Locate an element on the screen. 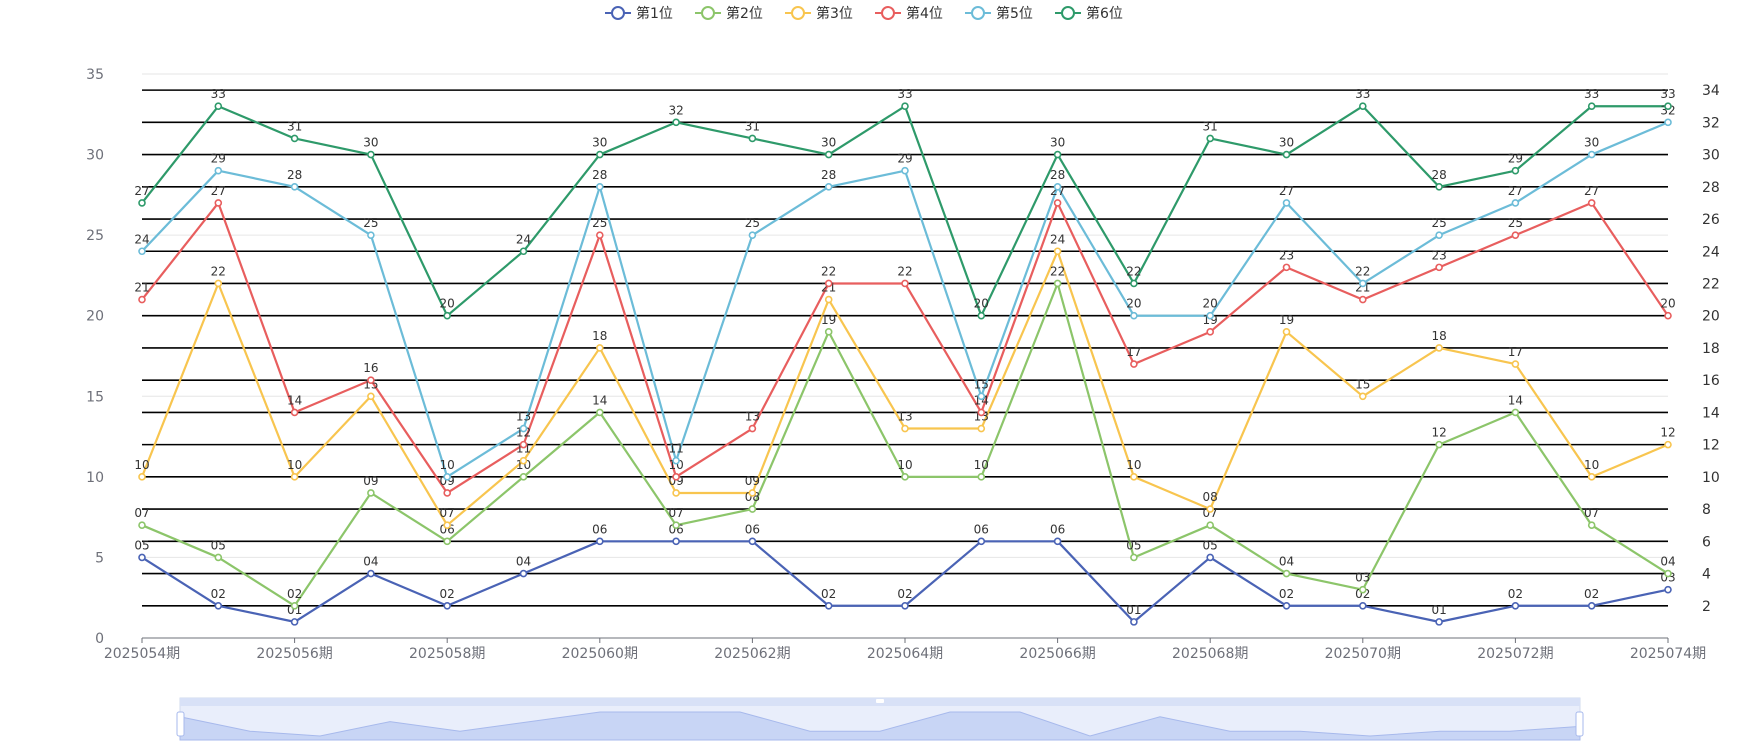 This screenshot has height=754, width=1750. zoom-handle-left is located at coordinates (180, 724).